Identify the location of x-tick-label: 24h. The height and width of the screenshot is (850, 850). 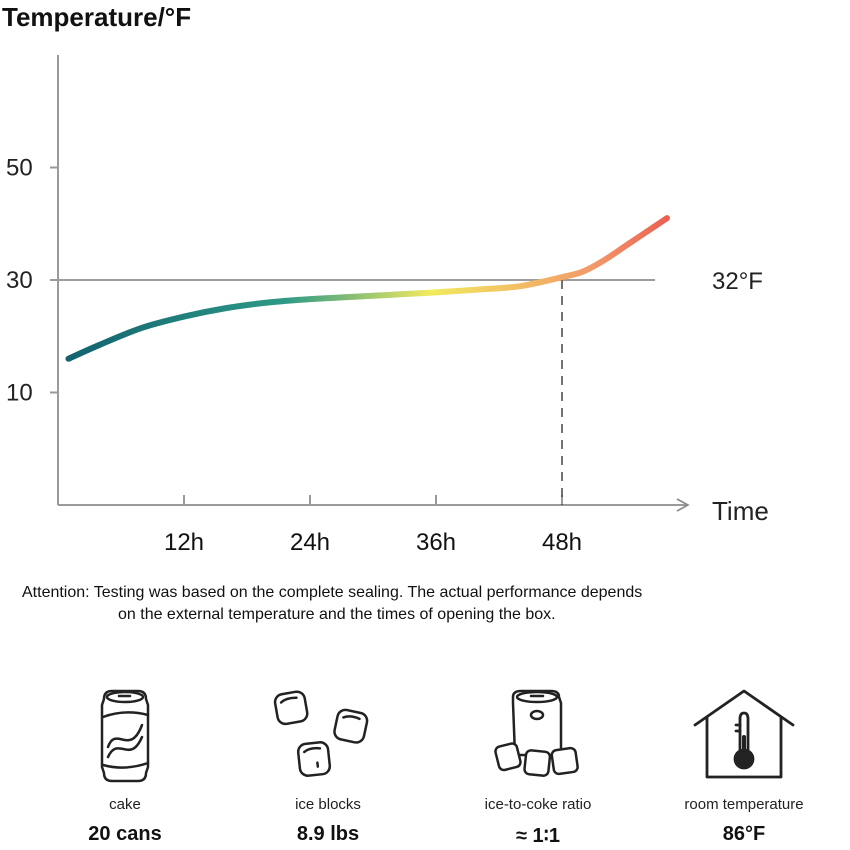
(310, 542).